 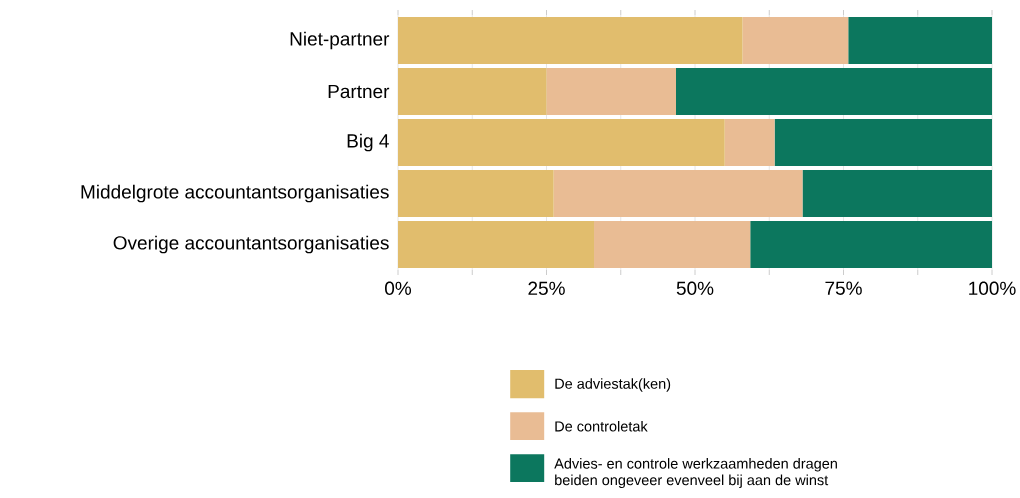 I want to click on x-tick-label: 0%, so click(x=398, y=288).